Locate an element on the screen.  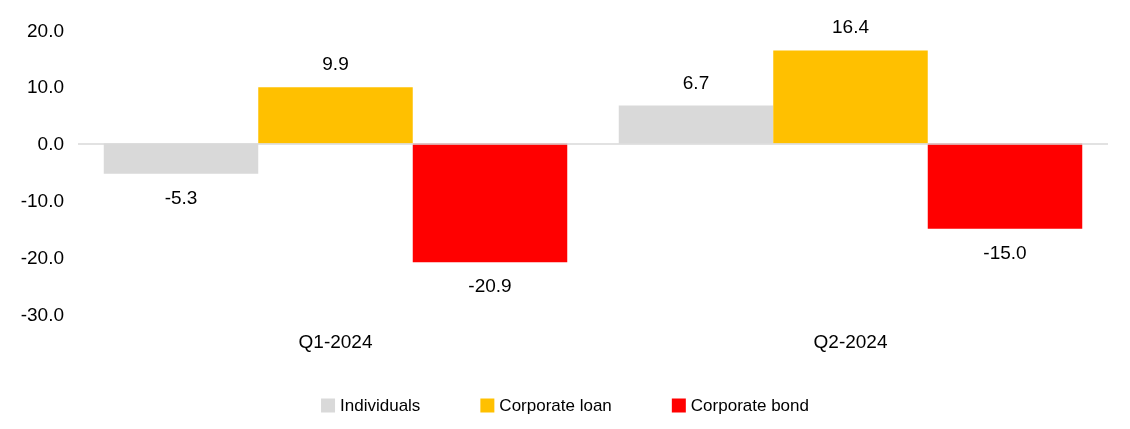
y-tick-label: 0.0 is located at coordinates (50, 144).